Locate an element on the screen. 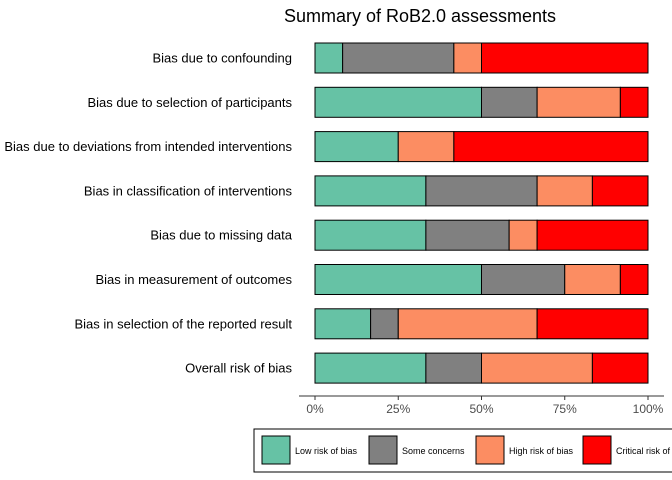 This screenshot has height=480, width=672. legend-label: Some concerns is located at coordinates (433, 451).